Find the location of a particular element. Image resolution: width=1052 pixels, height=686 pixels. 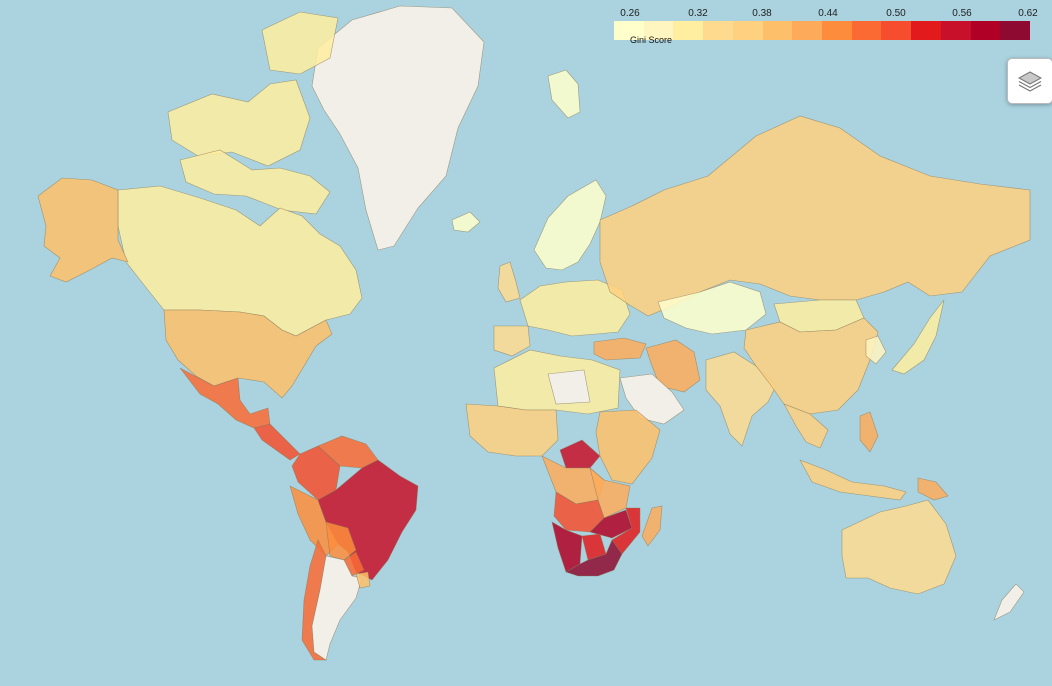

country-iceland is located at coordinates (466, 222).